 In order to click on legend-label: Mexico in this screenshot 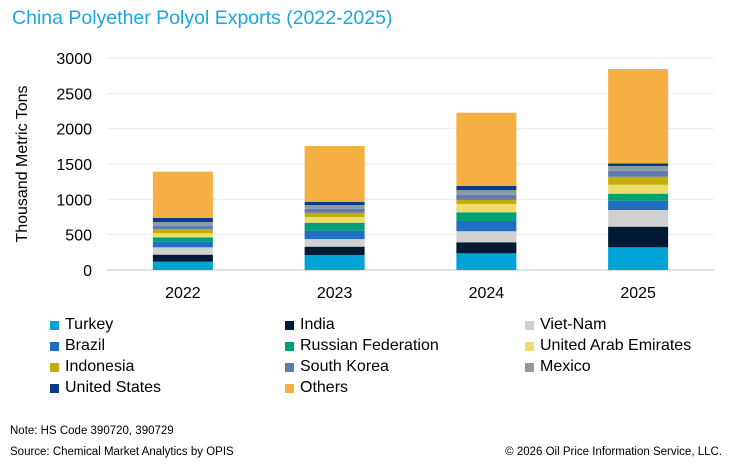, I will do `click(565, 366)`.